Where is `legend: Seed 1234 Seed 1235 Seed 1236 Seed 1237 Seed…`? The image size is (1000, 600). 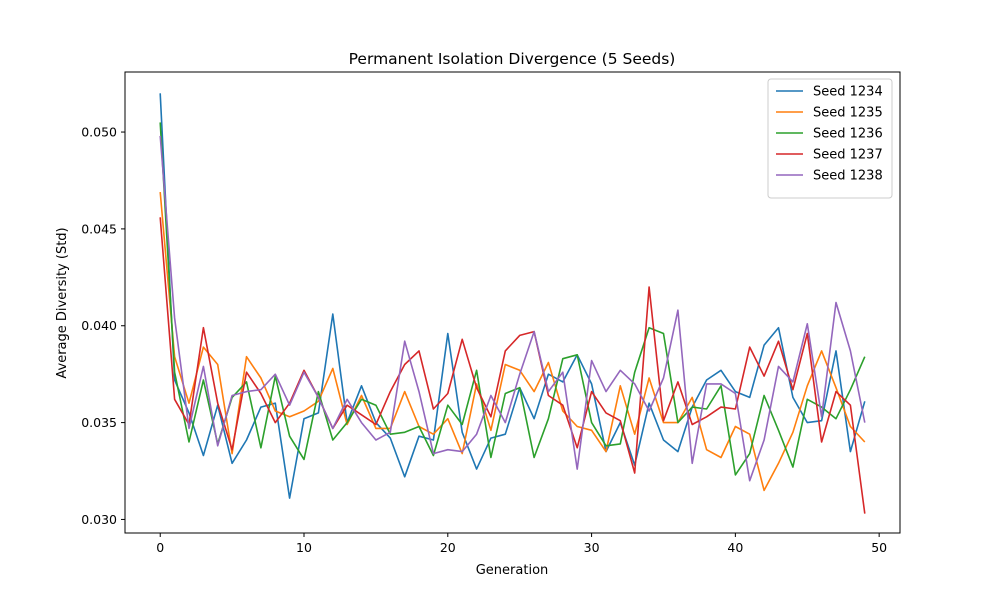 legend: Seed 1234 Seed 1235 Seed 1236 Seed 1237 Seed… is located at coordinates (830, 138).